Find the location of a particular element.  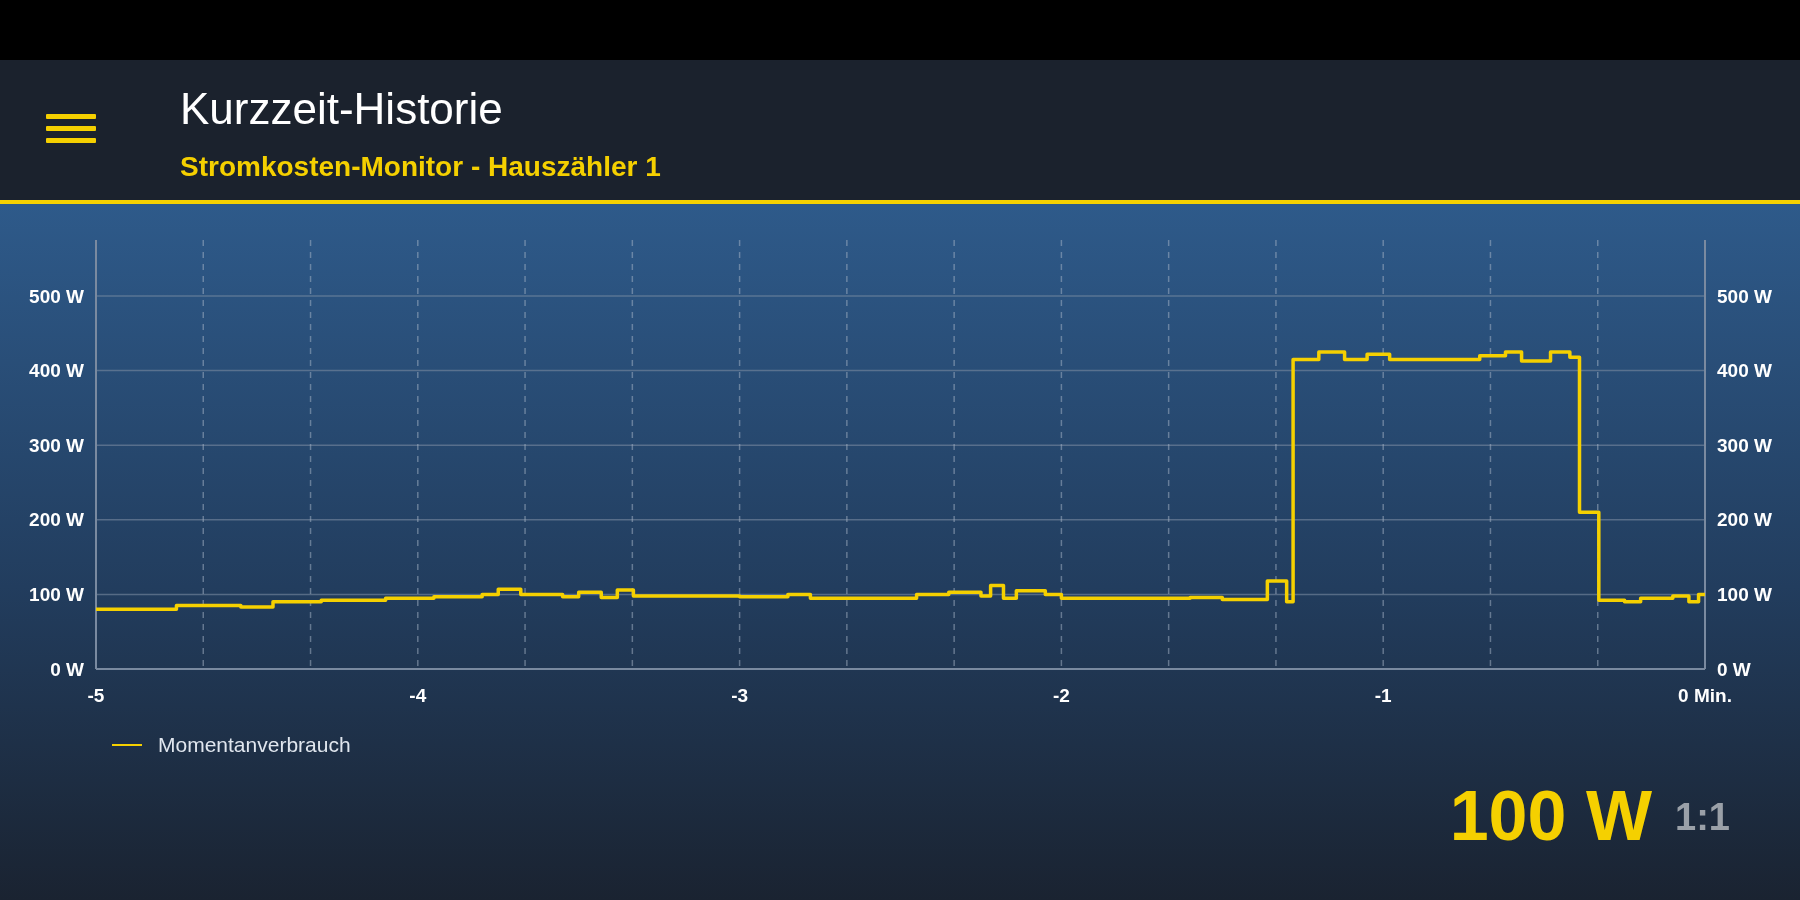

y-tick-label: 300 W is located at coordinates (57, 445).